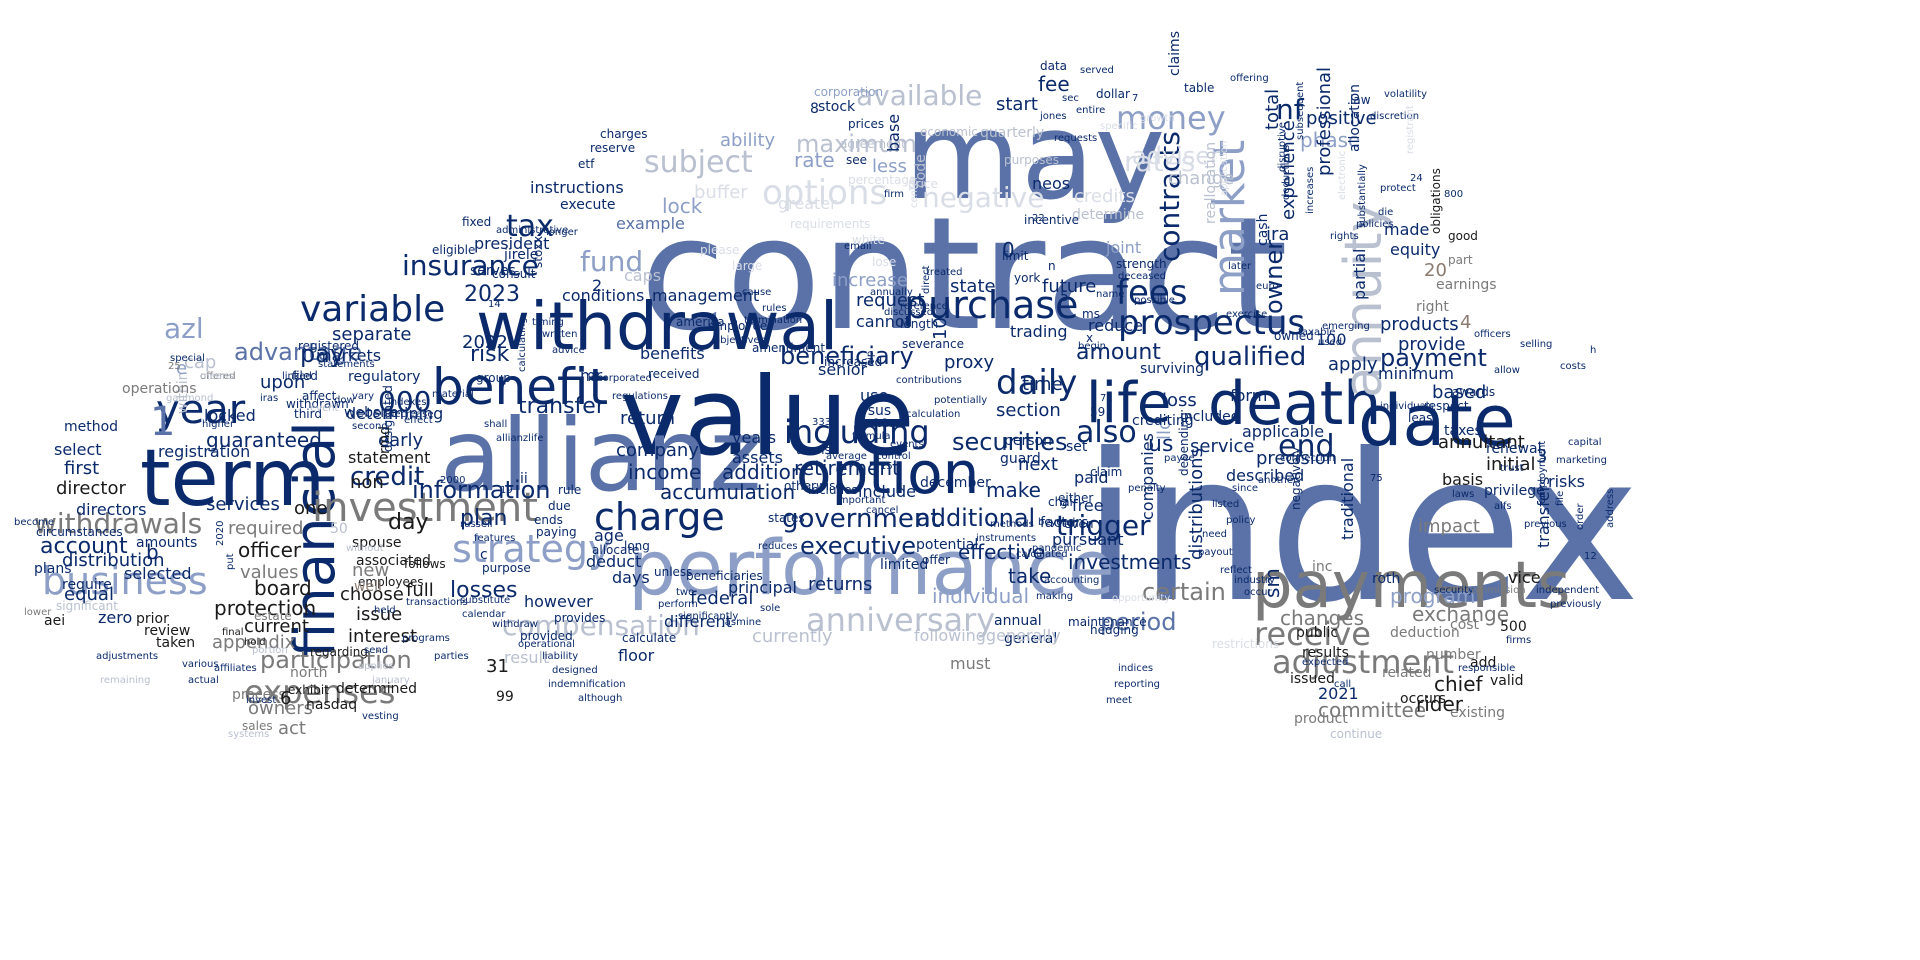 This screenshot has width=1920, height=960. Describe the element at coordinates (1361, 529) in the screenshot. I see `word-index: index` at that location.